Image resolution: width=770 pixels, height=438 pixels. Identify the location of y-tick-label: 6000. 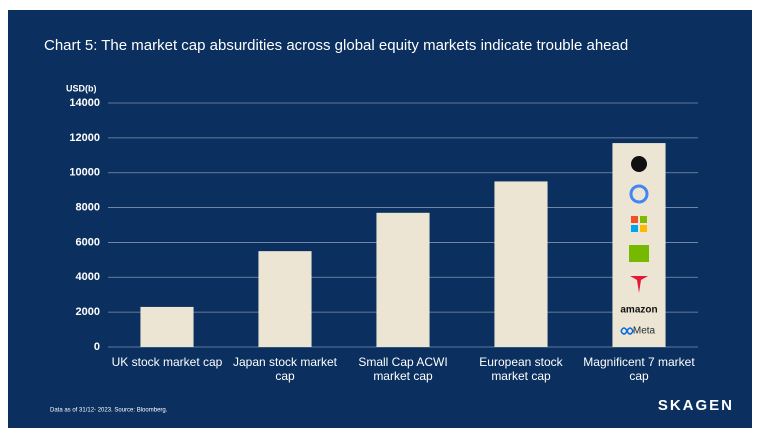
(88, 242).